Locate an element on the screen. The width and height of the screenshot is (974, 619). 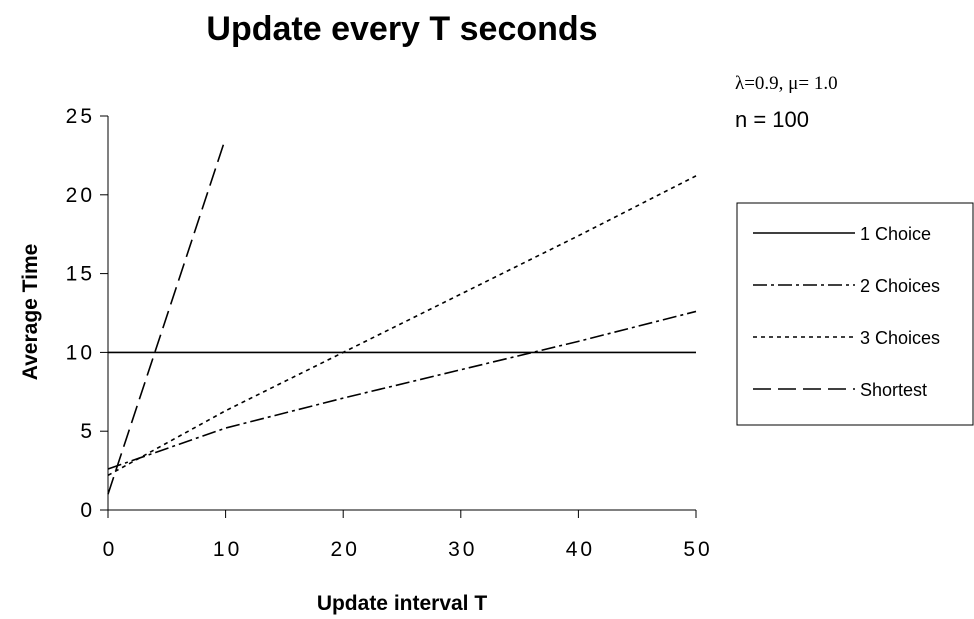
chart-title: Update every T seconds is located at coordinates (401, 29).